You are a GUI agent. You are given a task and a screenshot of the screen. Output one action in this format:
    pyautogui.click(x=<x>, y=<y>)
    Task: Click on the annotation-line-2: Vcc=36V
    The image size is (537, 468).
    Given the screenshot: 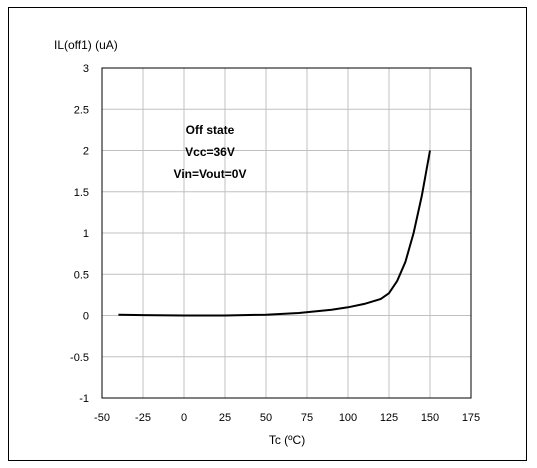 What is the action you would take?
    pyautogui.click(x=210, y=152)
    